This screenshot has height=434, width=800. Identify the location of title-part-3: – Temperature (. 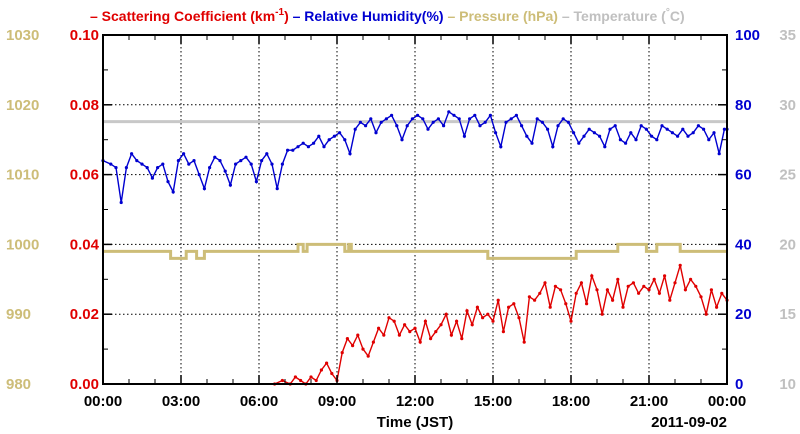
(612, 16).